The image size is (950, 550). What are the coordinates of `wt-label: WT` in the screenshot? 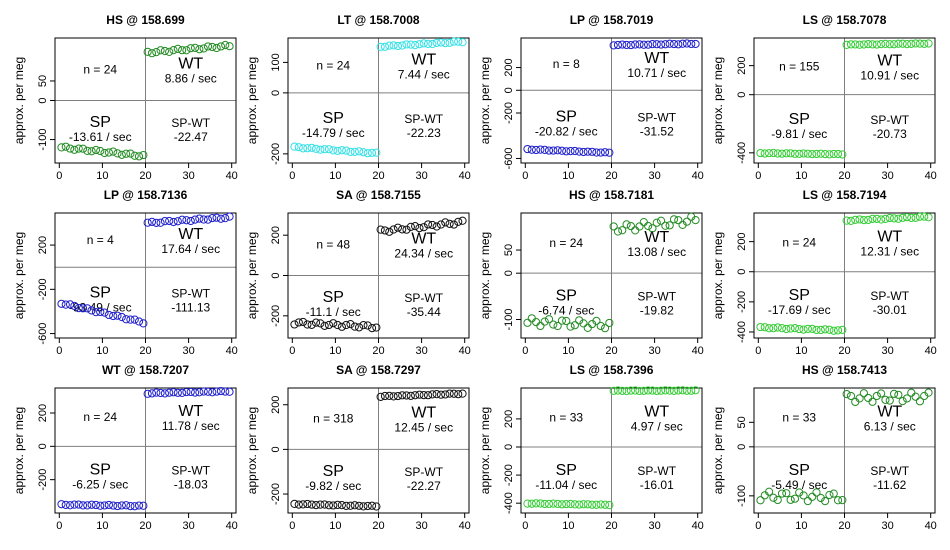 It's located at (423, 59).